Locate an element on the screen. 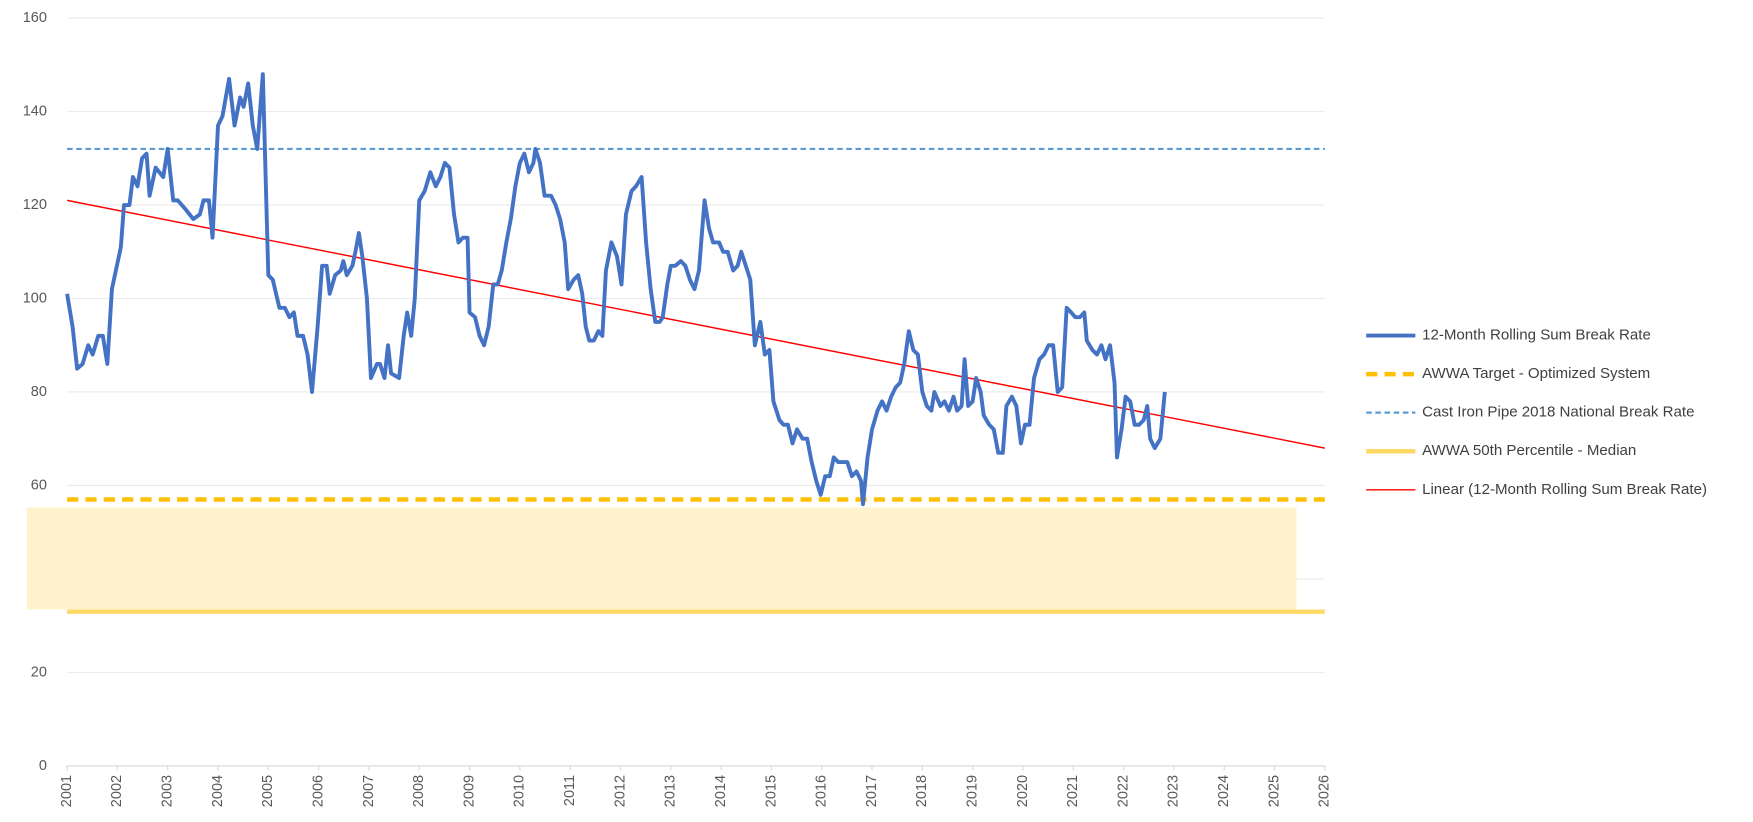 The width and height of the screenshot is (1753, 822). x-tick-label: 2005 is located at coordinates (268, 791).